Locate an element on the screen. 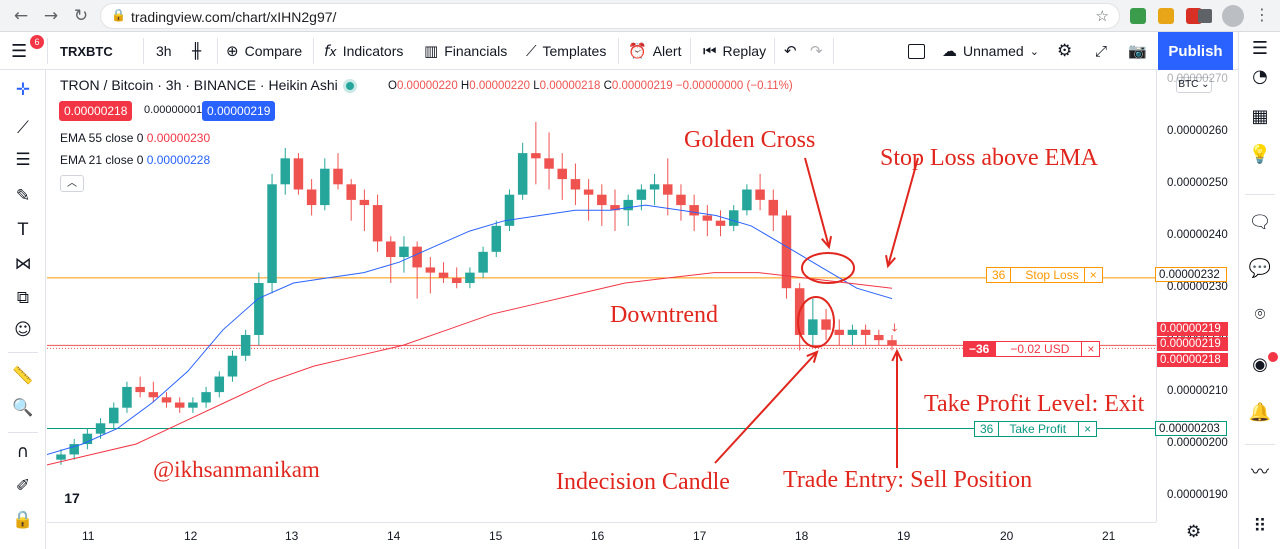  price-axis: BTC ⌄ is located at coordinates (1197, 296).